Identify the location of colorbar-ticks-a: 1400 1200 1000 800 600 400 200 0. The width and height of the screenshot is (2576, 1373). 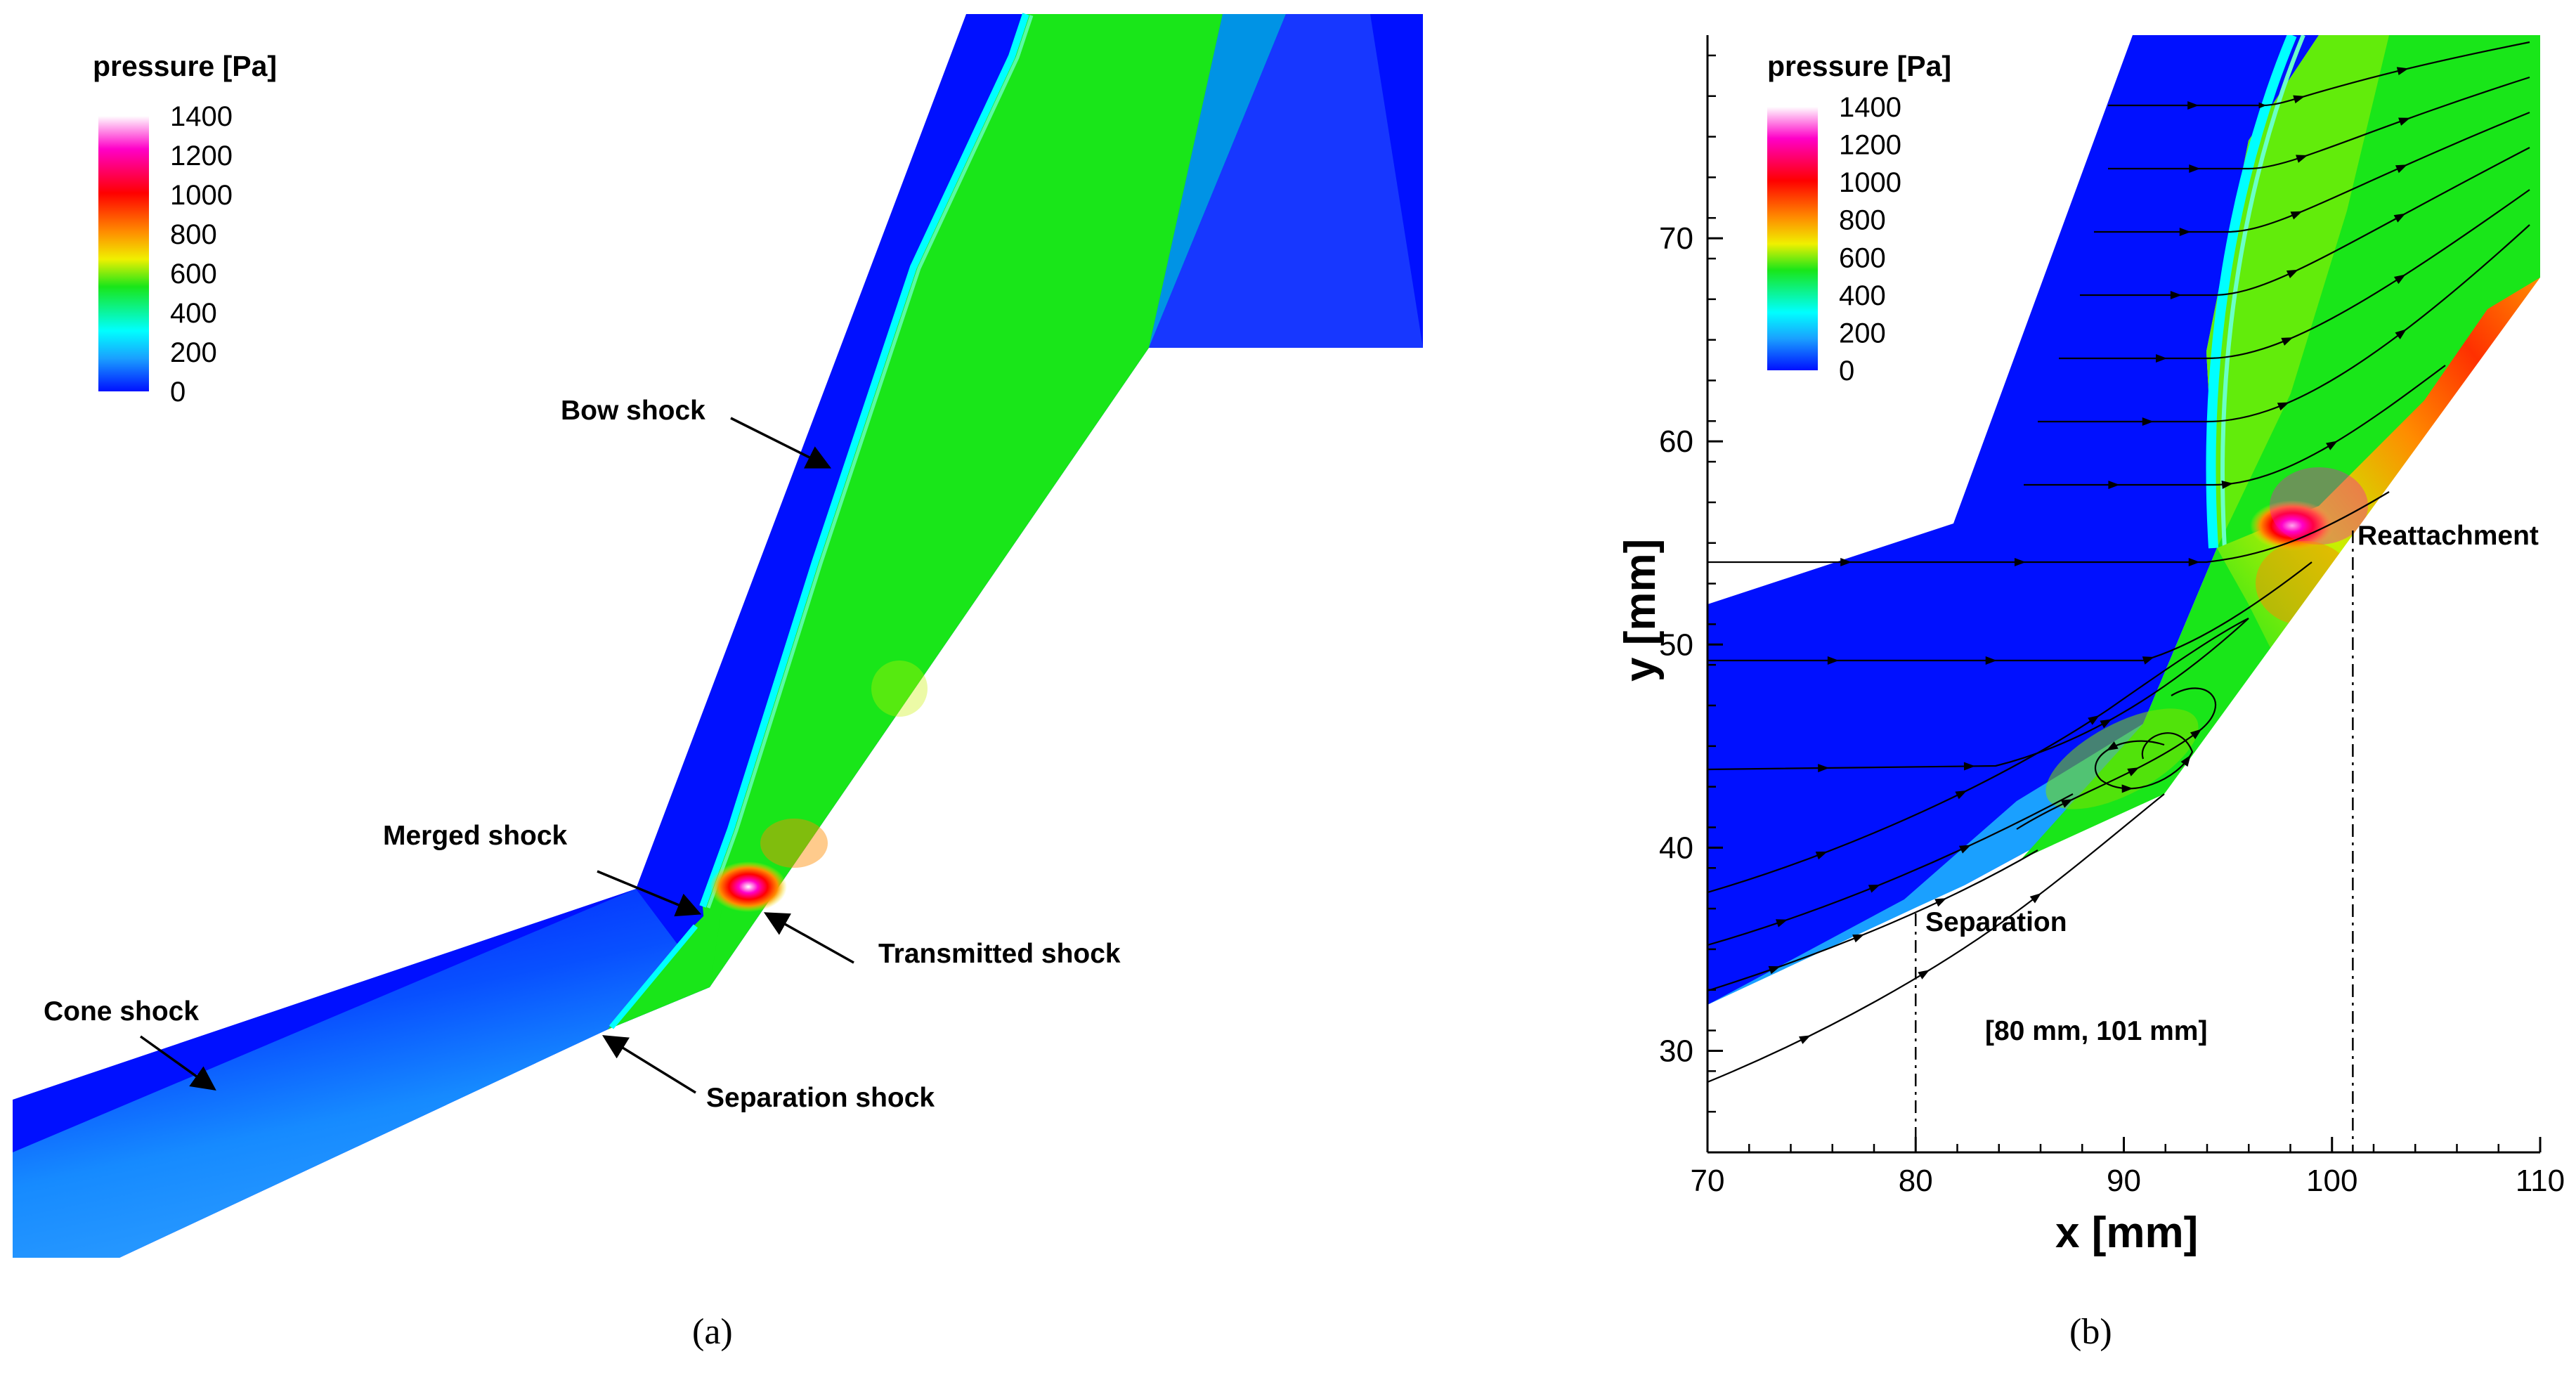
(201, 254).